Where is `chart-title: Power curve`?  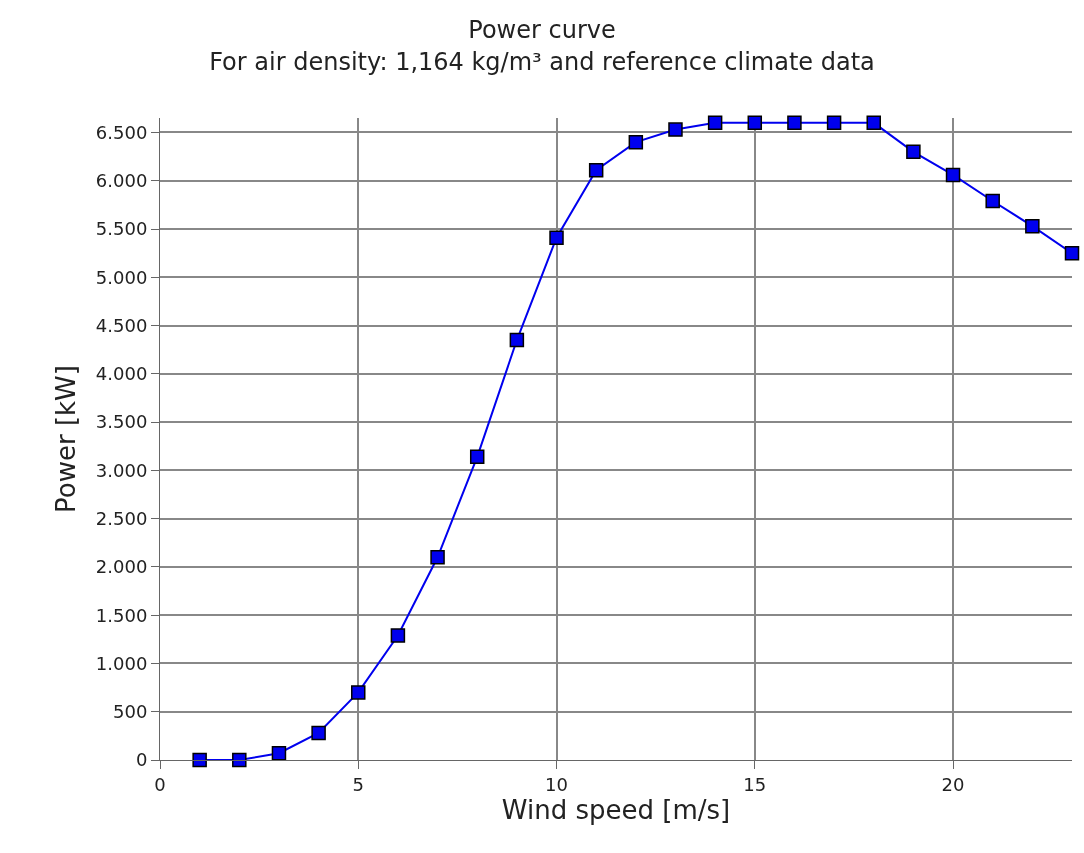 chart-title: Power curve is located at coordinates (542, 30).